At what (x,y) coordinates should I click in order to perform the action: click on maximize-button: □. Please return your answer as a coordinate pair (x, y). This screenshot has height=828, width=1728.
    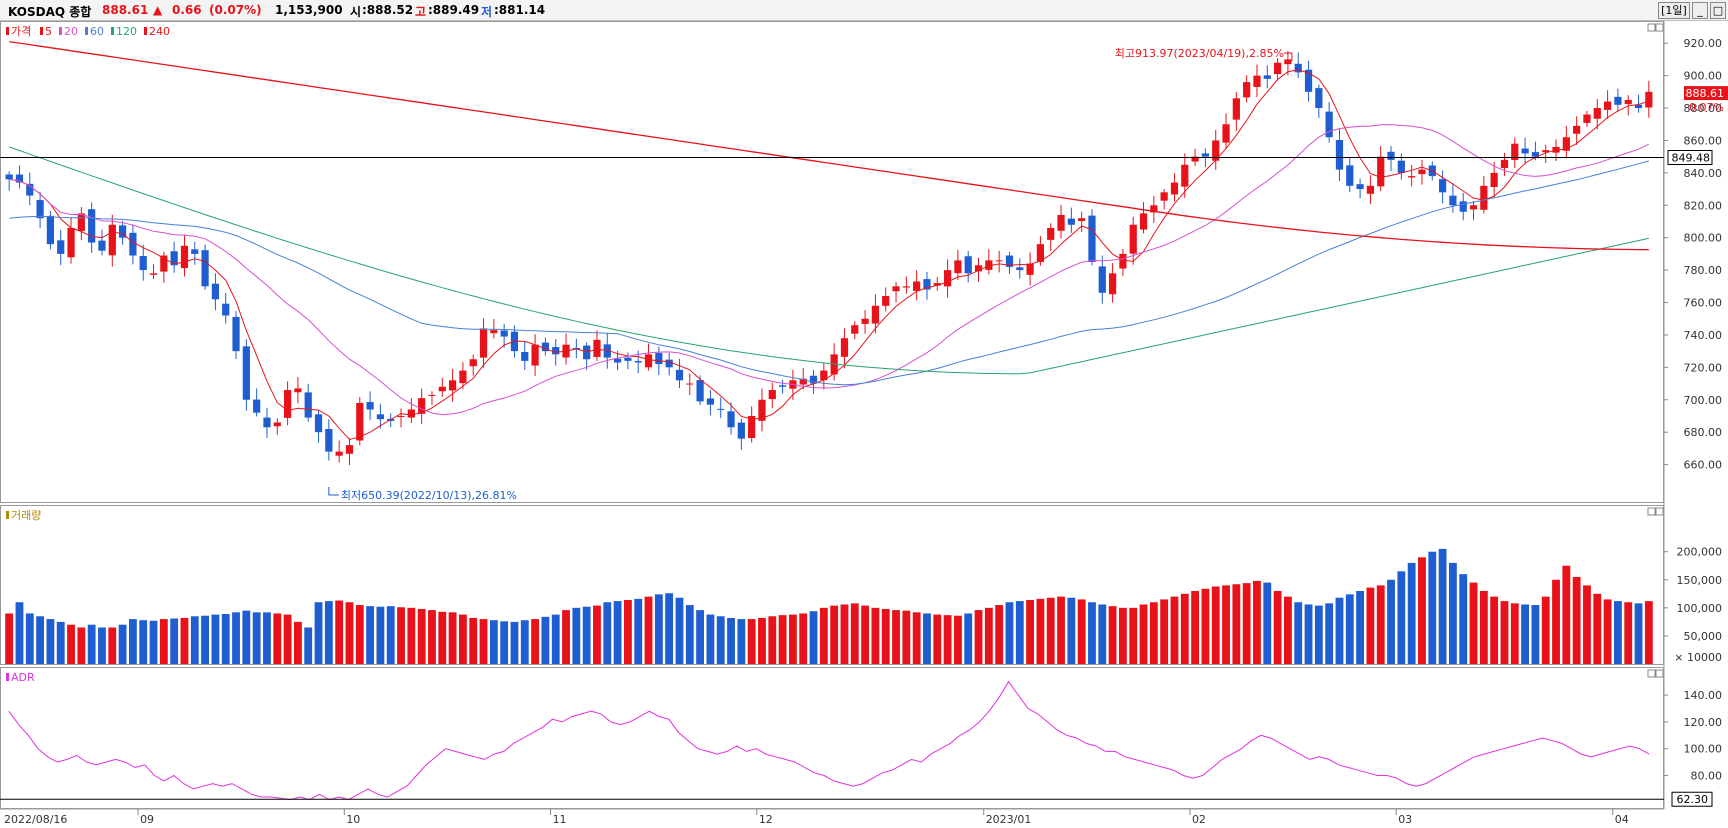
    Looking at the image, I should click on (1718, 10).